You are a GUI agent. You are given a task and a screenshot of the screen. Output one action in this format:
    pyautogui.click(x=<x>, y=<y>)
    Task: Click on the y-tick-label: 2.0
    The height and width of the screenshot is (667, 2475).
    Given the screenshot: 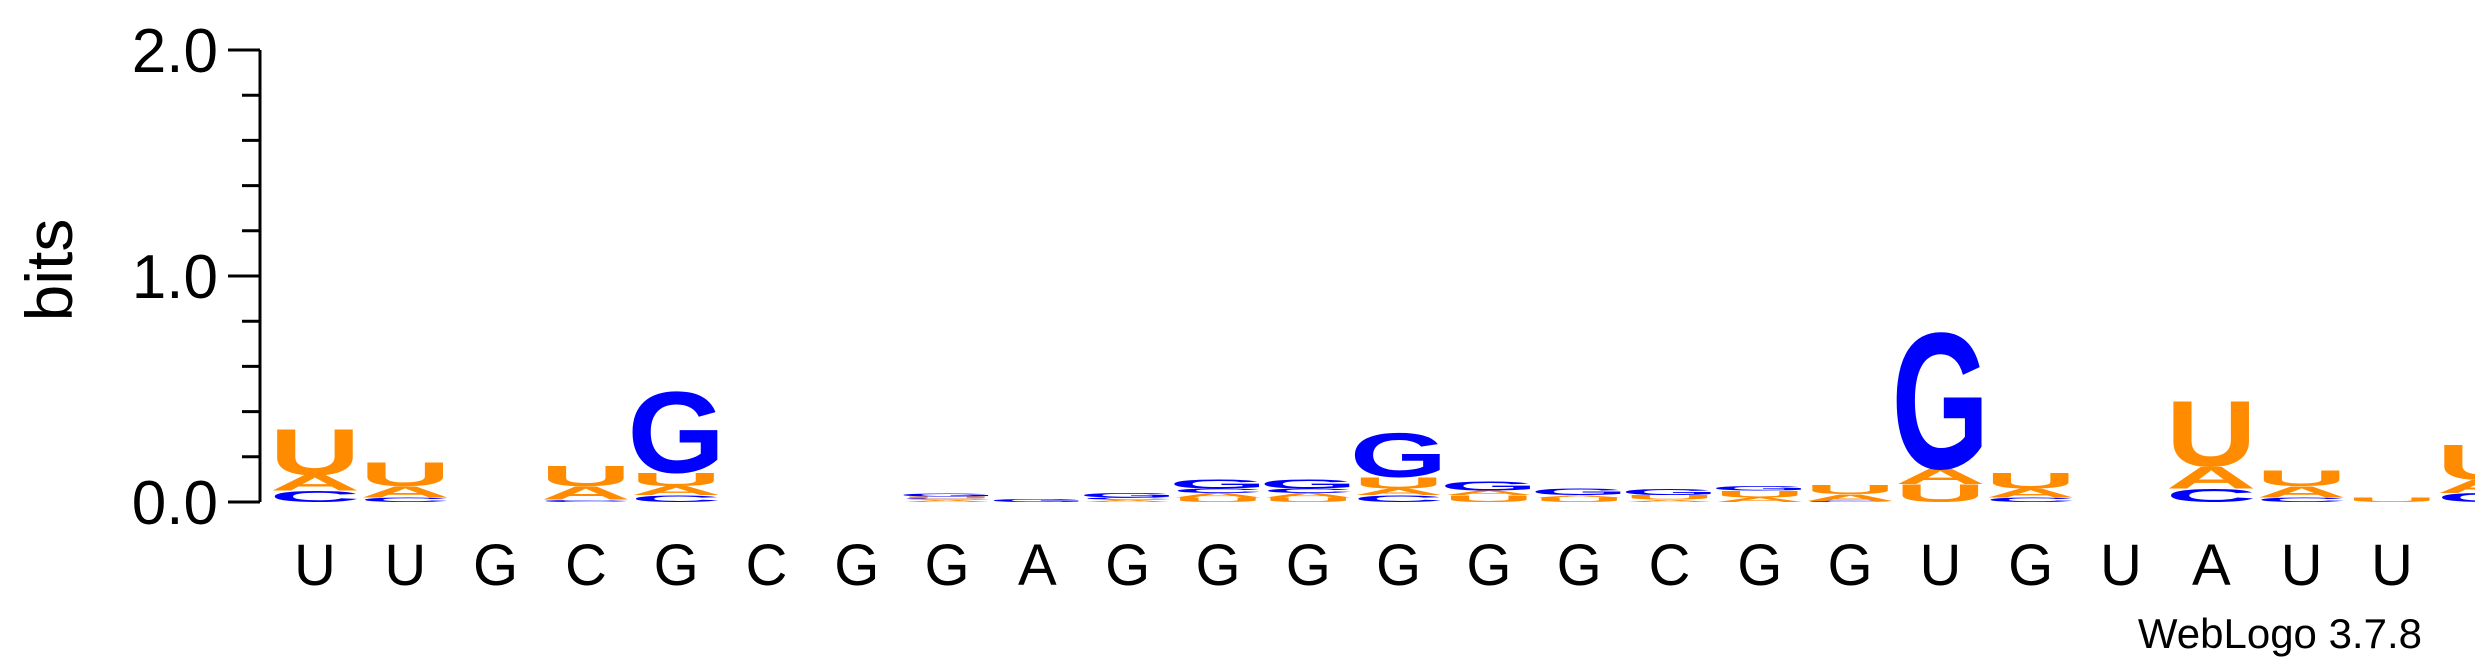 What is the action you would take?
    pyautogui.click(x=175, y=51)
    